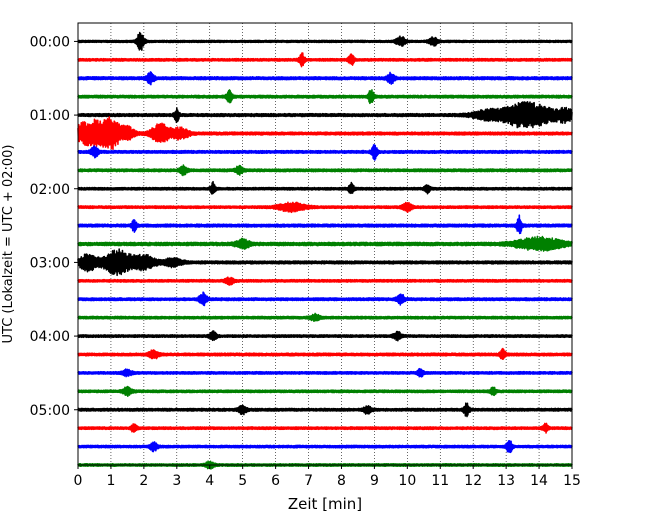 The height and width of the screenshot is (520, 650). I want to click on y-axis-ticks: 00:00 01:00 02:00 03:00 04:00 05:00, so click(54, 226).